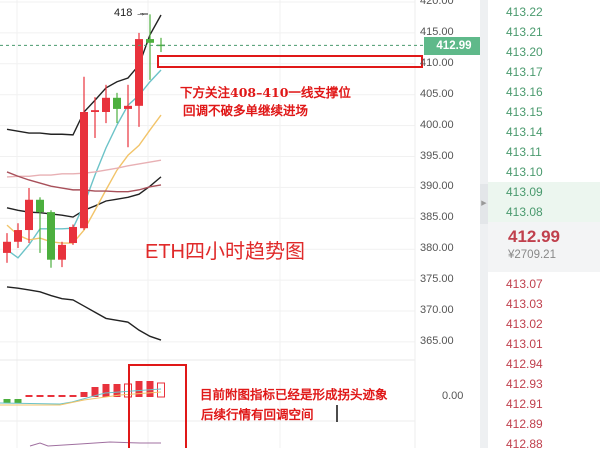 The height and width of the screenshot is (454, 600). What do you see at coordinates (524, 72) in the screenshot?
I see `ask-row: 413.17` at bounding box center [524, 72].